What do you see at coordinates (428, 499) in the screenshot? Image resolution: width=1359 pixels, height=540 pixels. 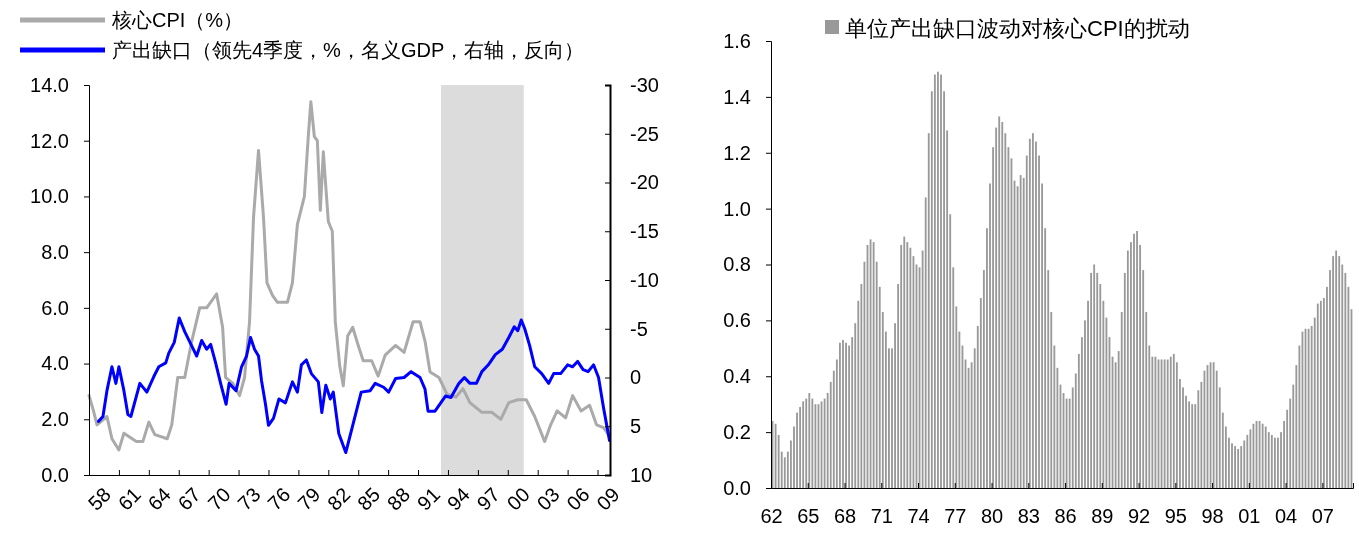 I see `x-tick-label: 91` at bounding box center [428, 499].